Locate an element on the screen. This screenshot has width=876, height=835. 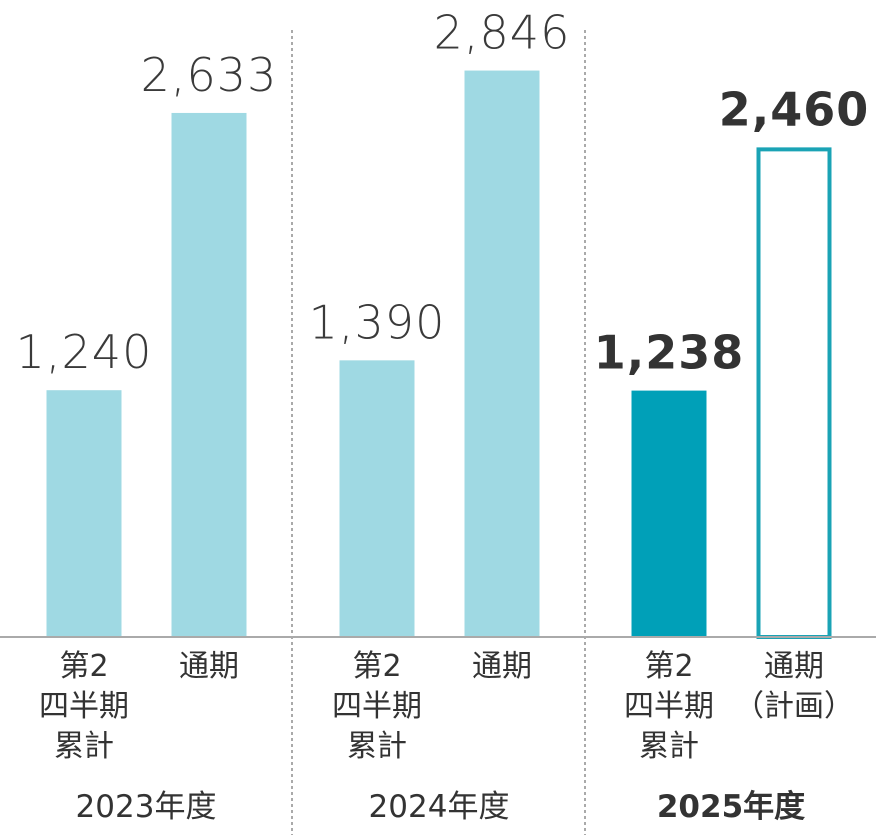
group-label: 2023年度 is located at coordinates (146, 807).